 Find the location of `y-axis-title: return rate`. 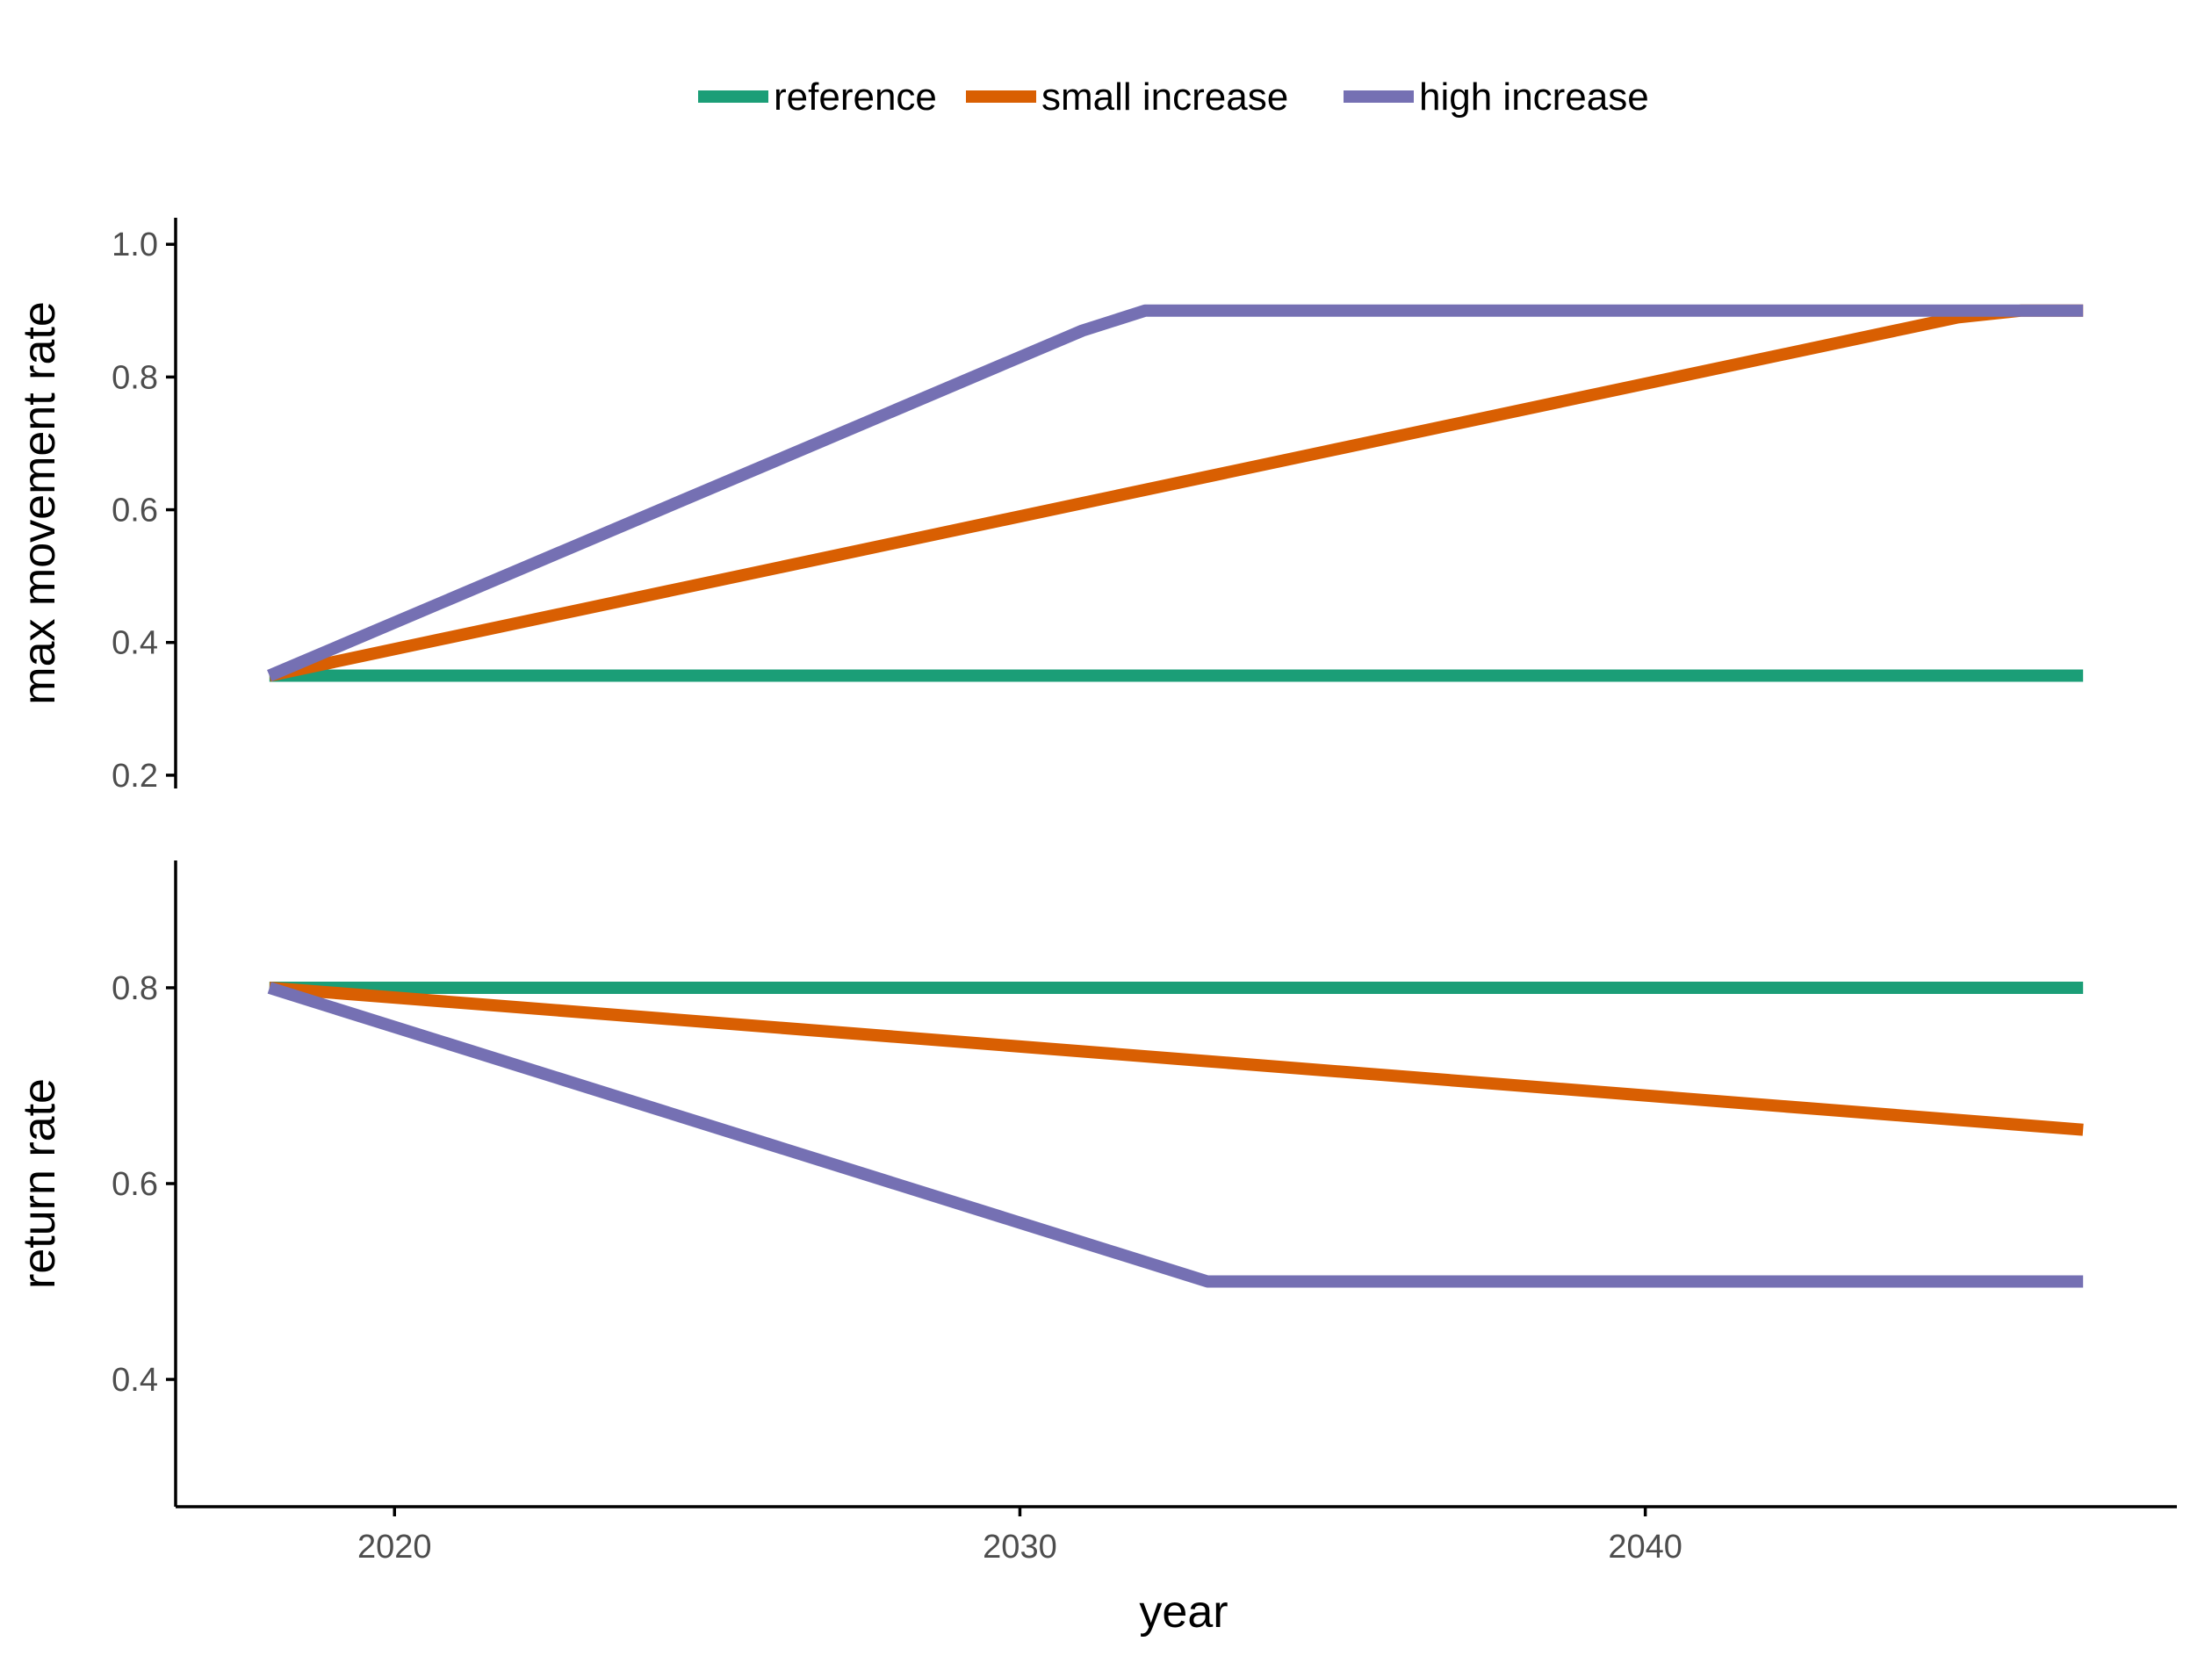

y-axis-title: return rate is located at coordinates (39, 1183).